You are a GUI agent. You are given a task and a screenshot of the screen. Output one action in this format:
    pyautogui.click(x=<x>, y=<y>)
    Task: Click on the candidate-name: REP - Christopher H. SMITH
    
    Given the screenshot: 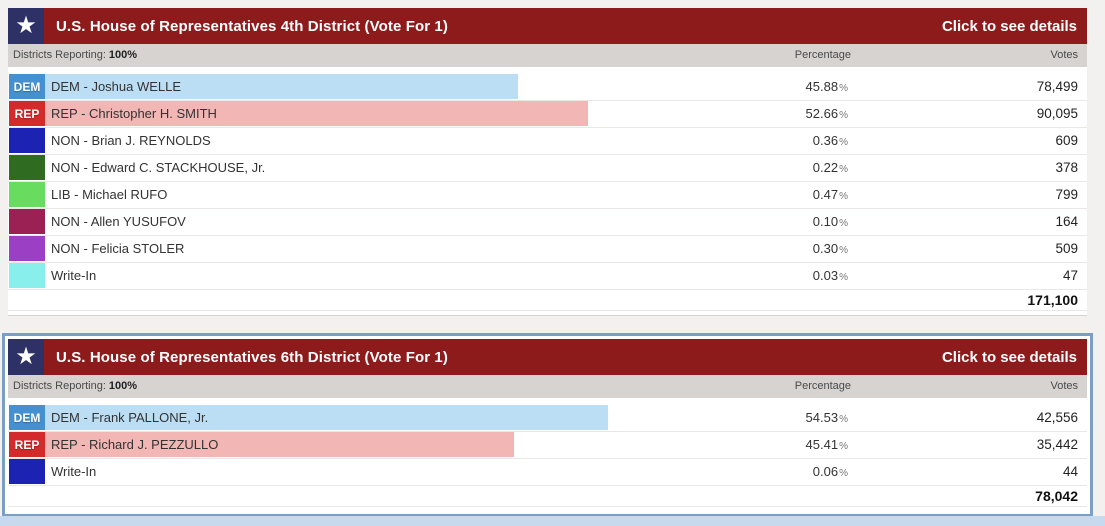 What is the action you would take?
    pyautogui.click(x=134, y=113)
    